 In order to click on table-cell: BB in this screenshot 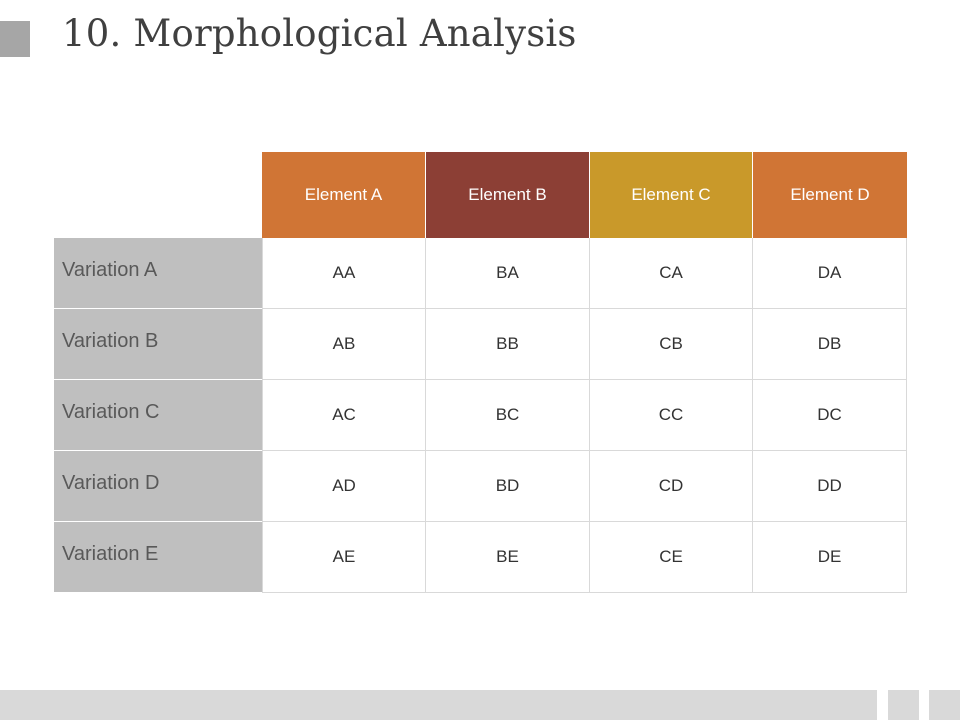, I will do `click(508, 344)`.